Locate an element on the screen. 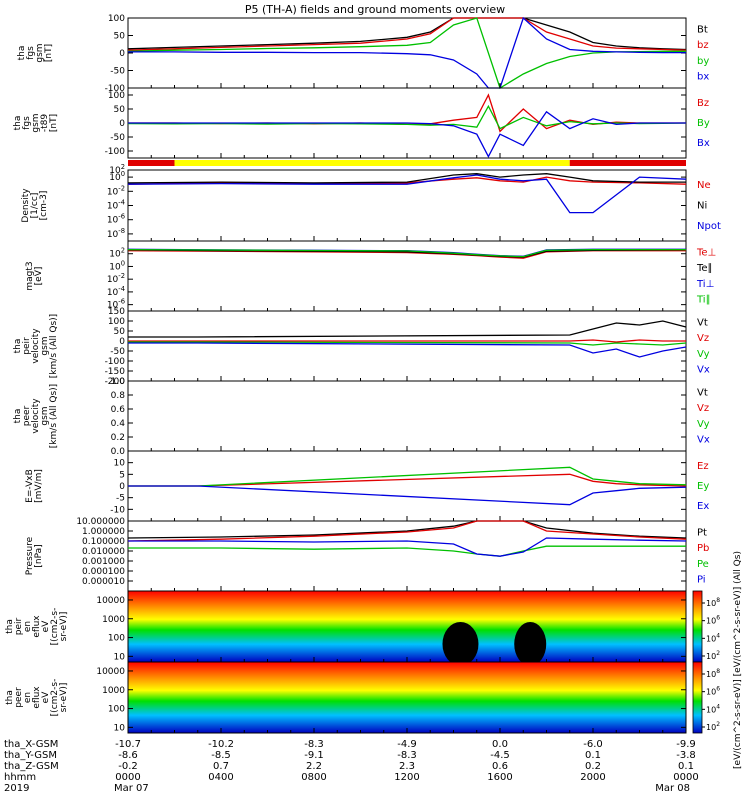 The height and width of the screenshot is (800, 750). x-row-label: tha_Y-GSM is located at coordinates (30, 755).